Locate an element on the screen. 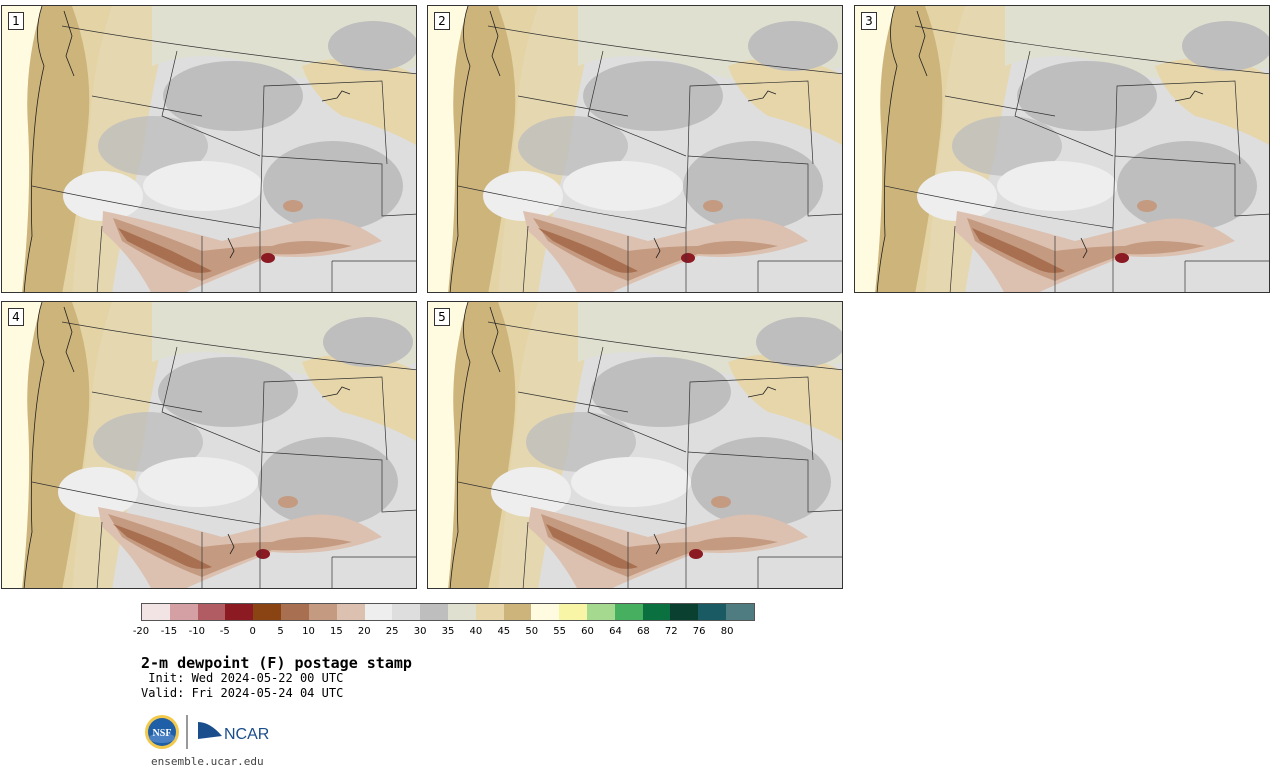 This screenshot has width=1280, height=773. colorbar-tick-label: 72 is located at coordinates (671, 631).